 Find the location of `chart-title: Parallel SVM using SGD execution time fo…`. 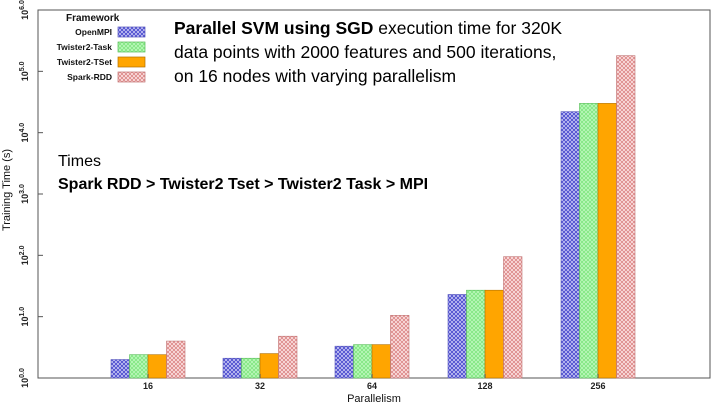

chart-title: Parallel SVM using SGD execution time fo… is located at coordinates (369, 52).